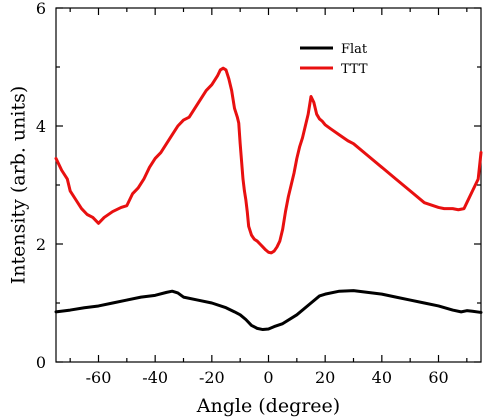 This screenshot has height=419, width=484. What do you see at coordinates (41, 126) in the screenshot?
I see `y-tick-label: 4` at bounding box center [41, 126].